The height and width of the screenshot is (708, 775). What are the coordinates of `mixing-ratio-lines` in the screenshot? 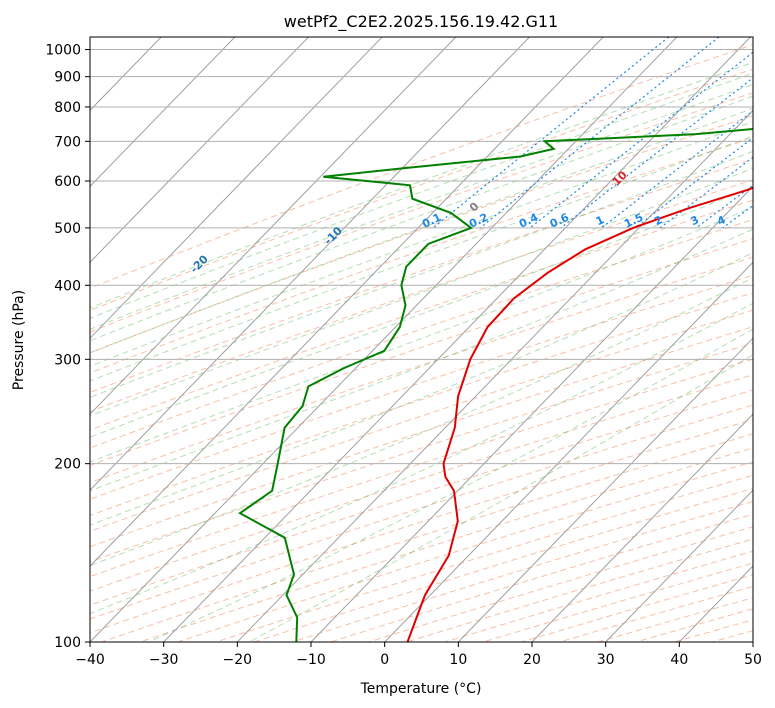 It's located at (603, 133).